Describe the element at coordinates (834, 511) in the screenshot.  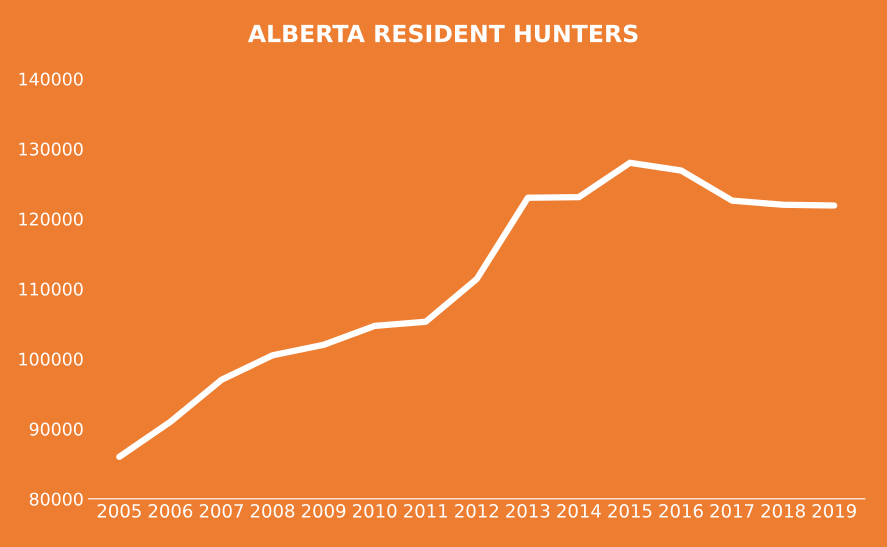
I see `x-tick-label: 2019` at that location.